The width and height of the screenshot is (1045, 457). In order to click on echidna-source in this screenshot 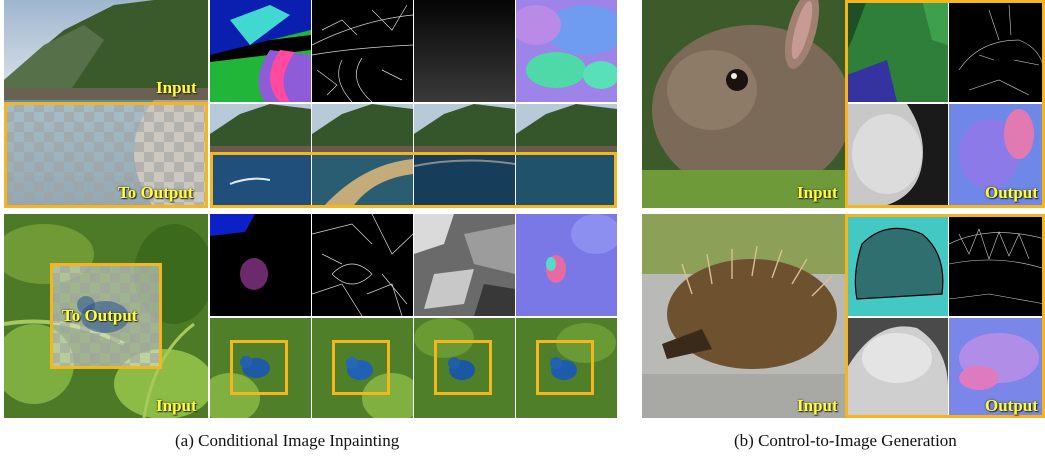, I will do `click(744, 316)`.